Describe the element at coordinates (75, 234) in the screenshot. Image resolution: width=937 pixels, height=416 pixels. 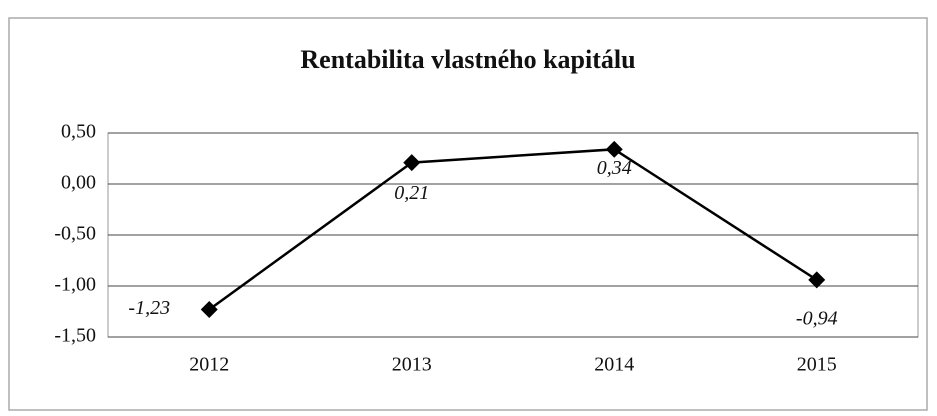
I see `y-tick-label: -0,50` at that location.